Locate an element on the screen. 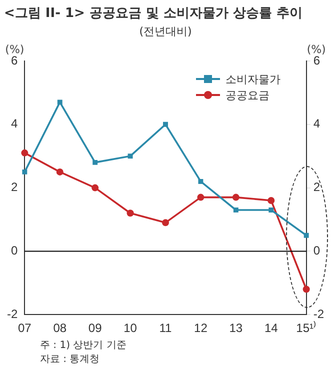  y-tick-label: 4 is located at coordinates (14, 123).